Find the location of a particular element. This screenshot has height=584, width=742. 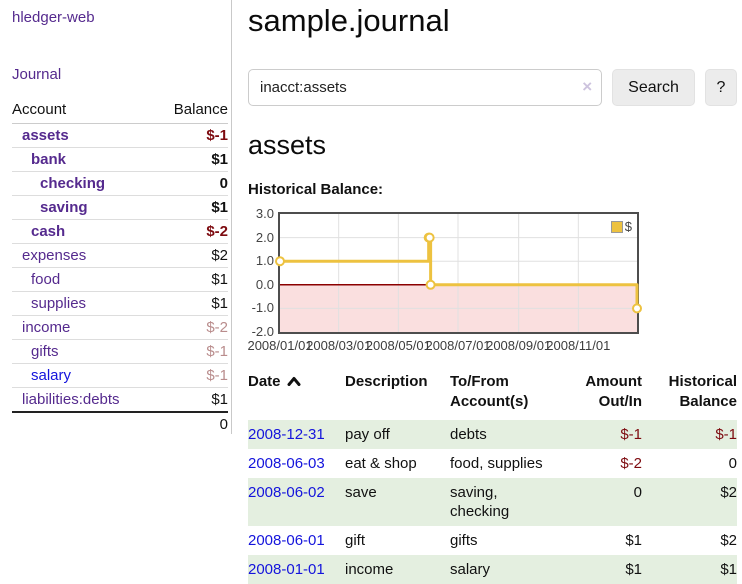

legend-label: $ is located at coordinates (628, 226).